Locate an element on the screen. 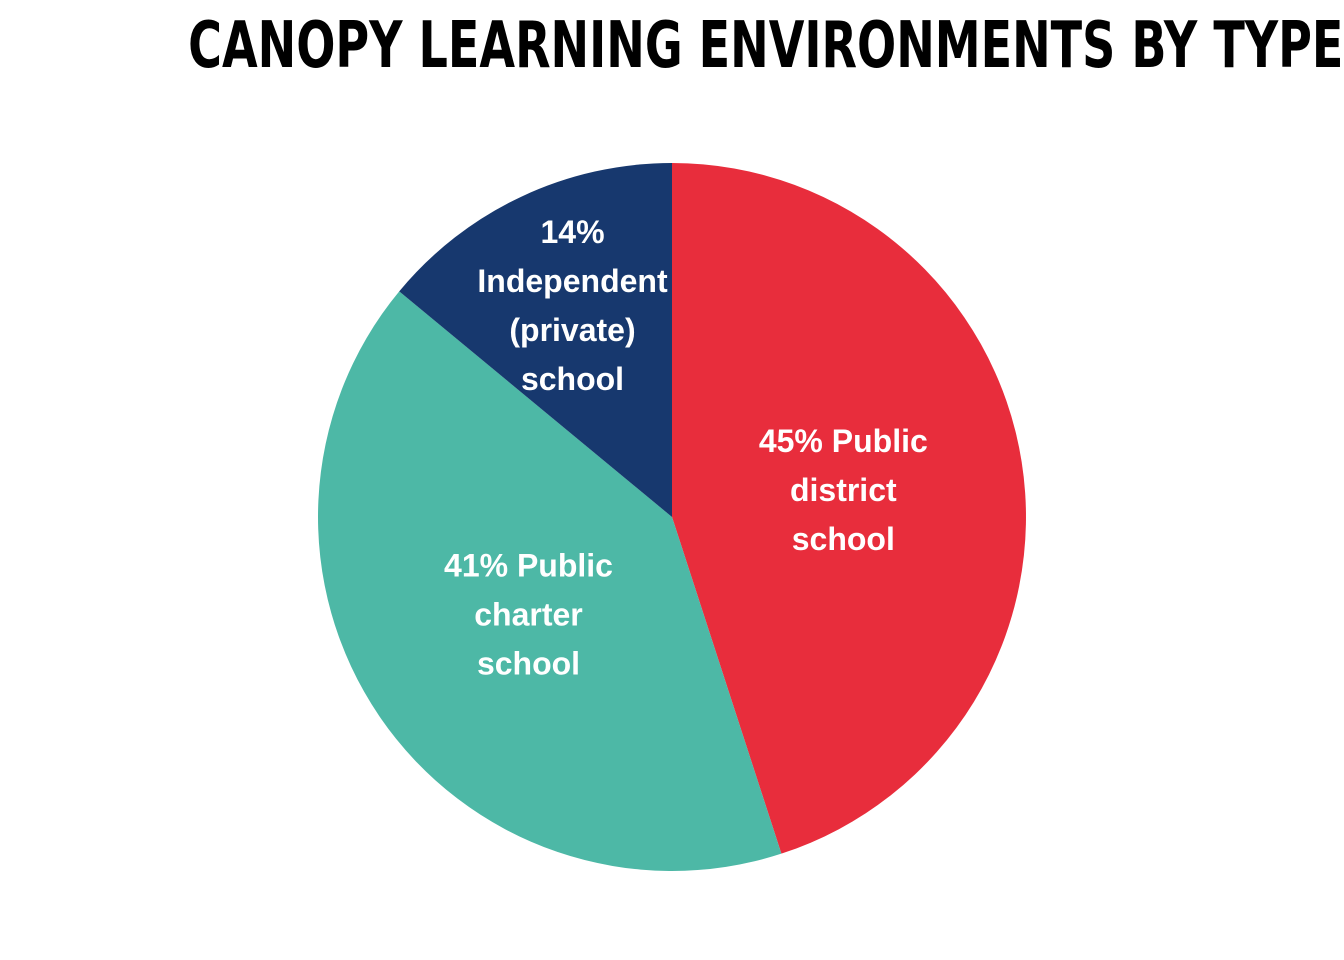 The image size is (1344, 960). pie-slice-label-2: 41% Public charter school is located at coordinates (528, 615).